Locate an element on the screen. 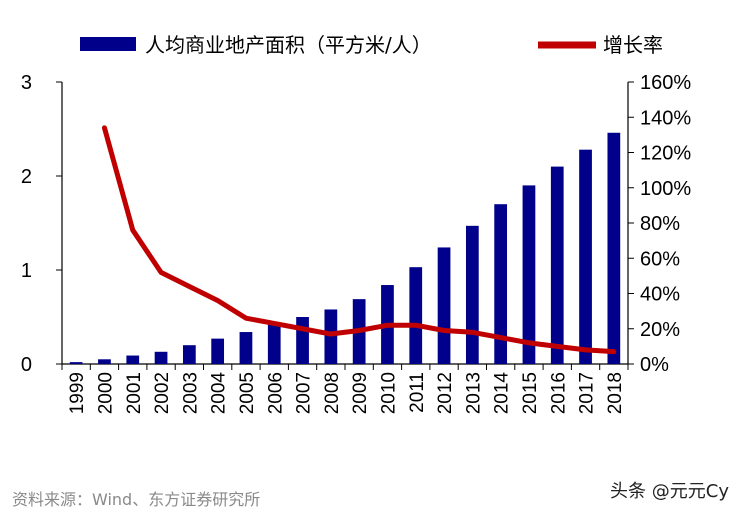  source-note: 资料来源：Wind、东方证券研究所 is located at coordinates (136, 499).